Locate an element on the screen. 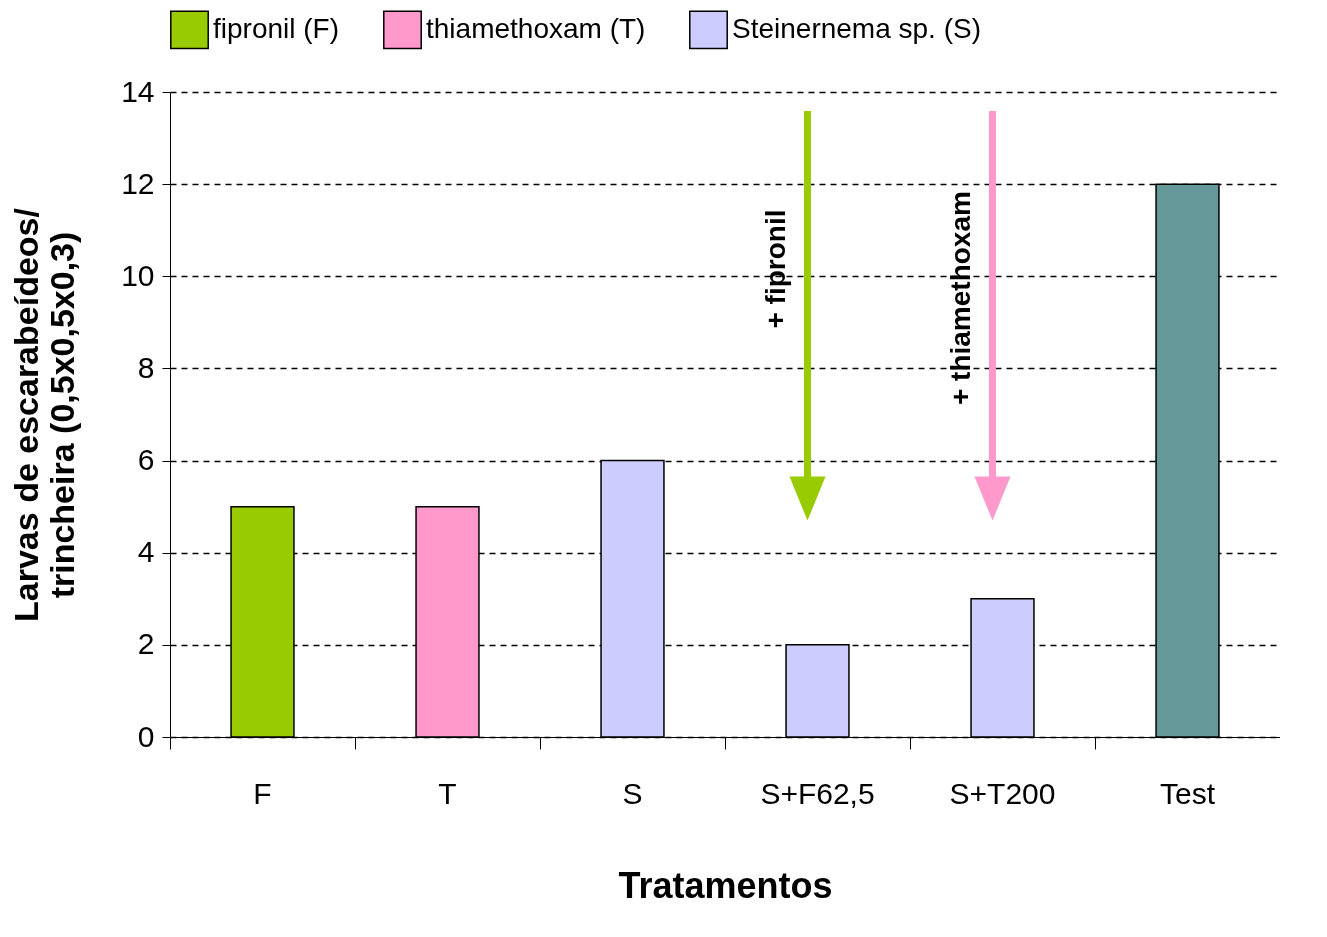  y-tick-label: 2 is located at coordinates (146, 644).